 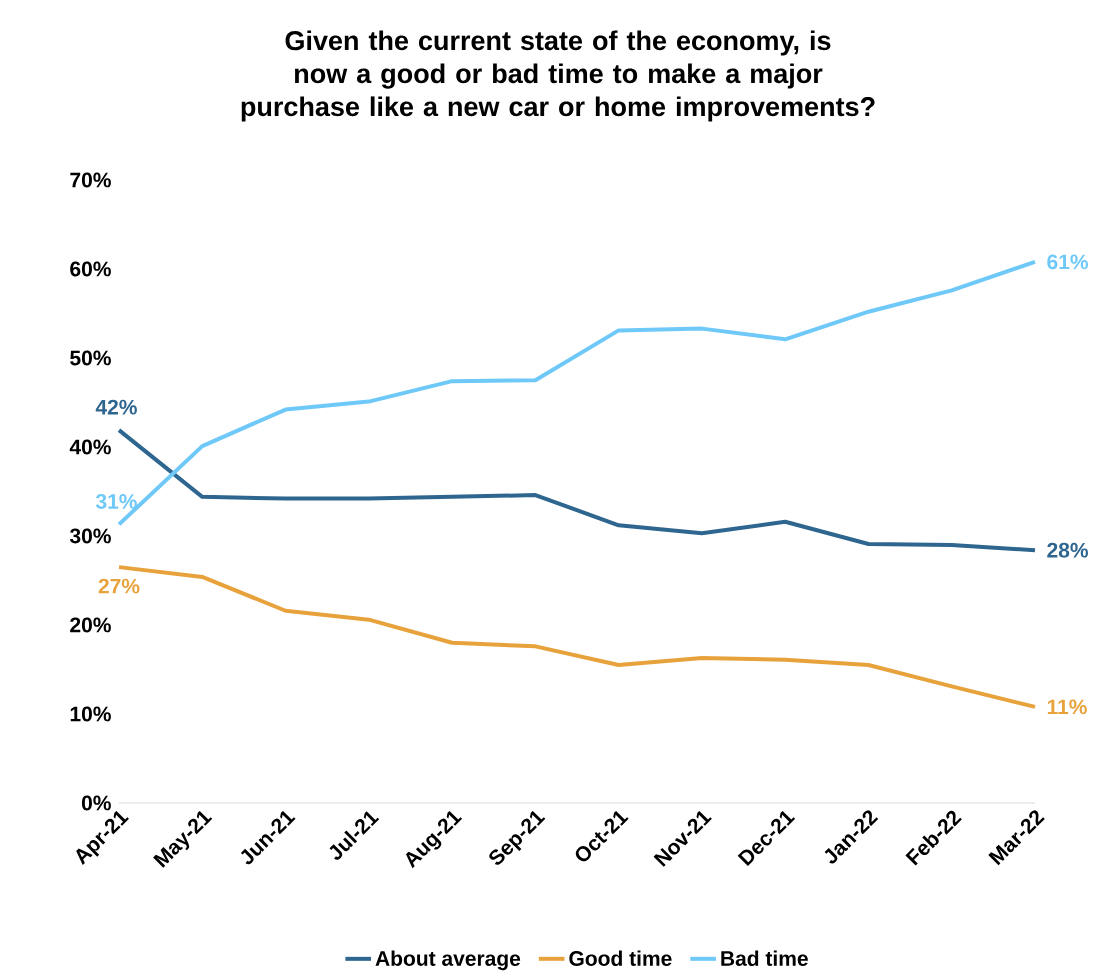 What do you see at coordinates (119, 586) in the screenshot?
I see `data-label: 27%` at bounding box center [119, 586].